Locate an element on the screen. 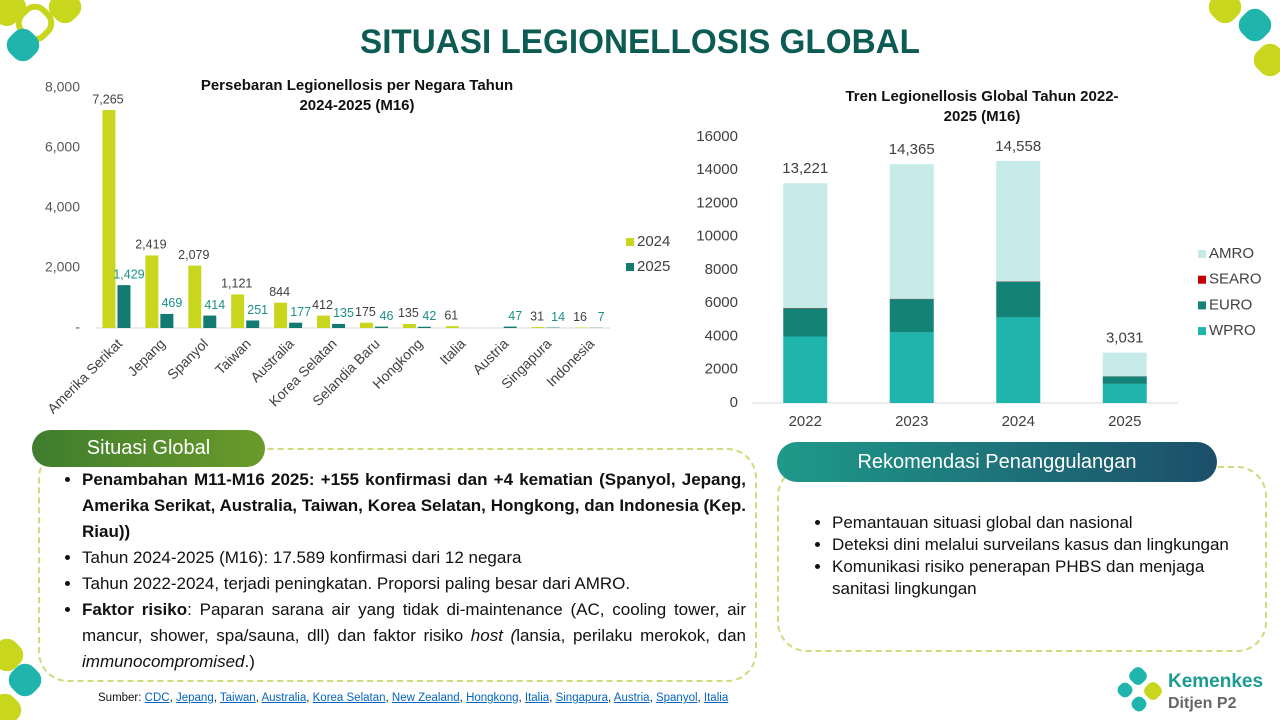  logo-name: Kemenkes is located at coordinates (1215, 681).